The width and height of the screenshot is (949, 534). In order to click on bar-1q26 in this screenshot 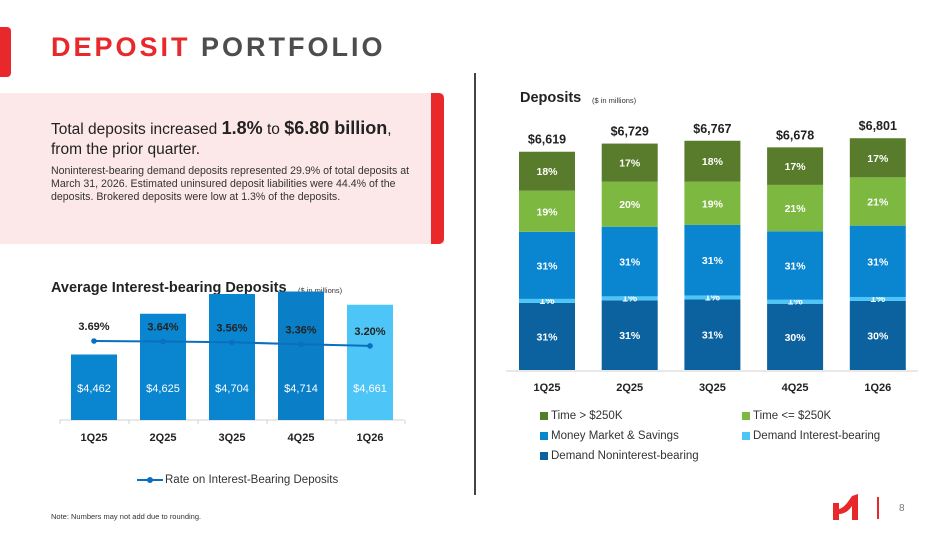, I will do `click(370, 362)`.